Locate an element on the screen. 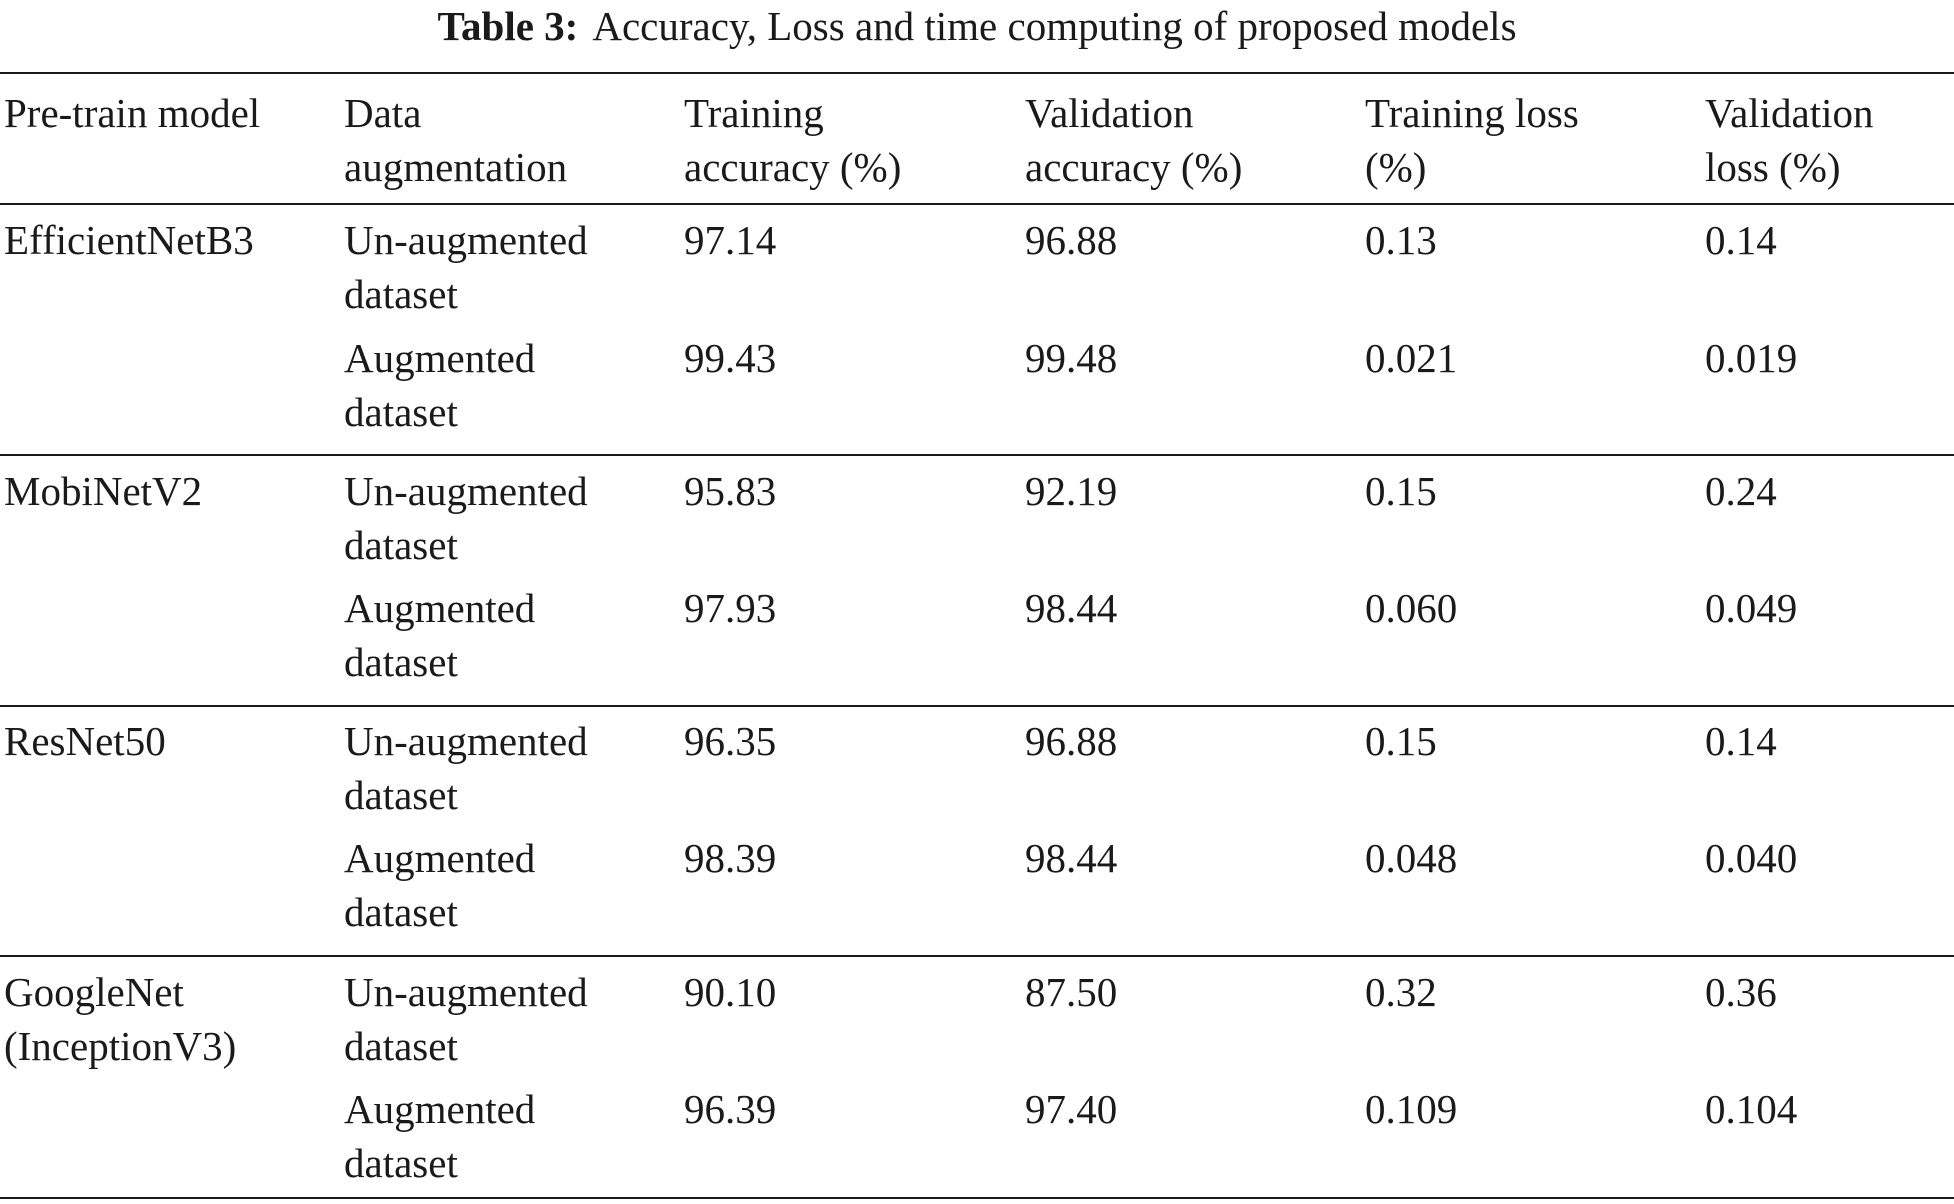  header-bottom-rule is located at coordinates (977, 204).